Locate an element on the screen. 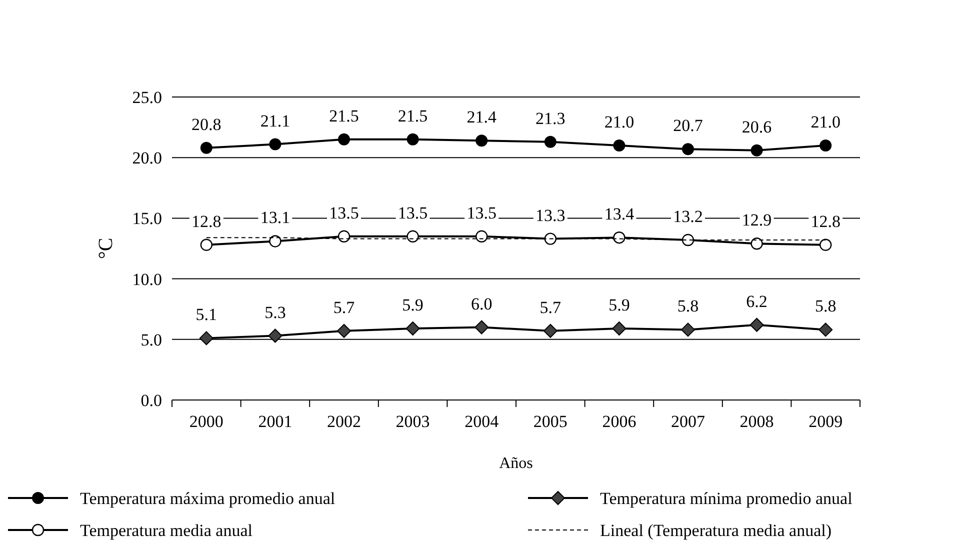 The image size is (967, 551). y-tick-label: 25.0 is located at coordinates (147, 97).